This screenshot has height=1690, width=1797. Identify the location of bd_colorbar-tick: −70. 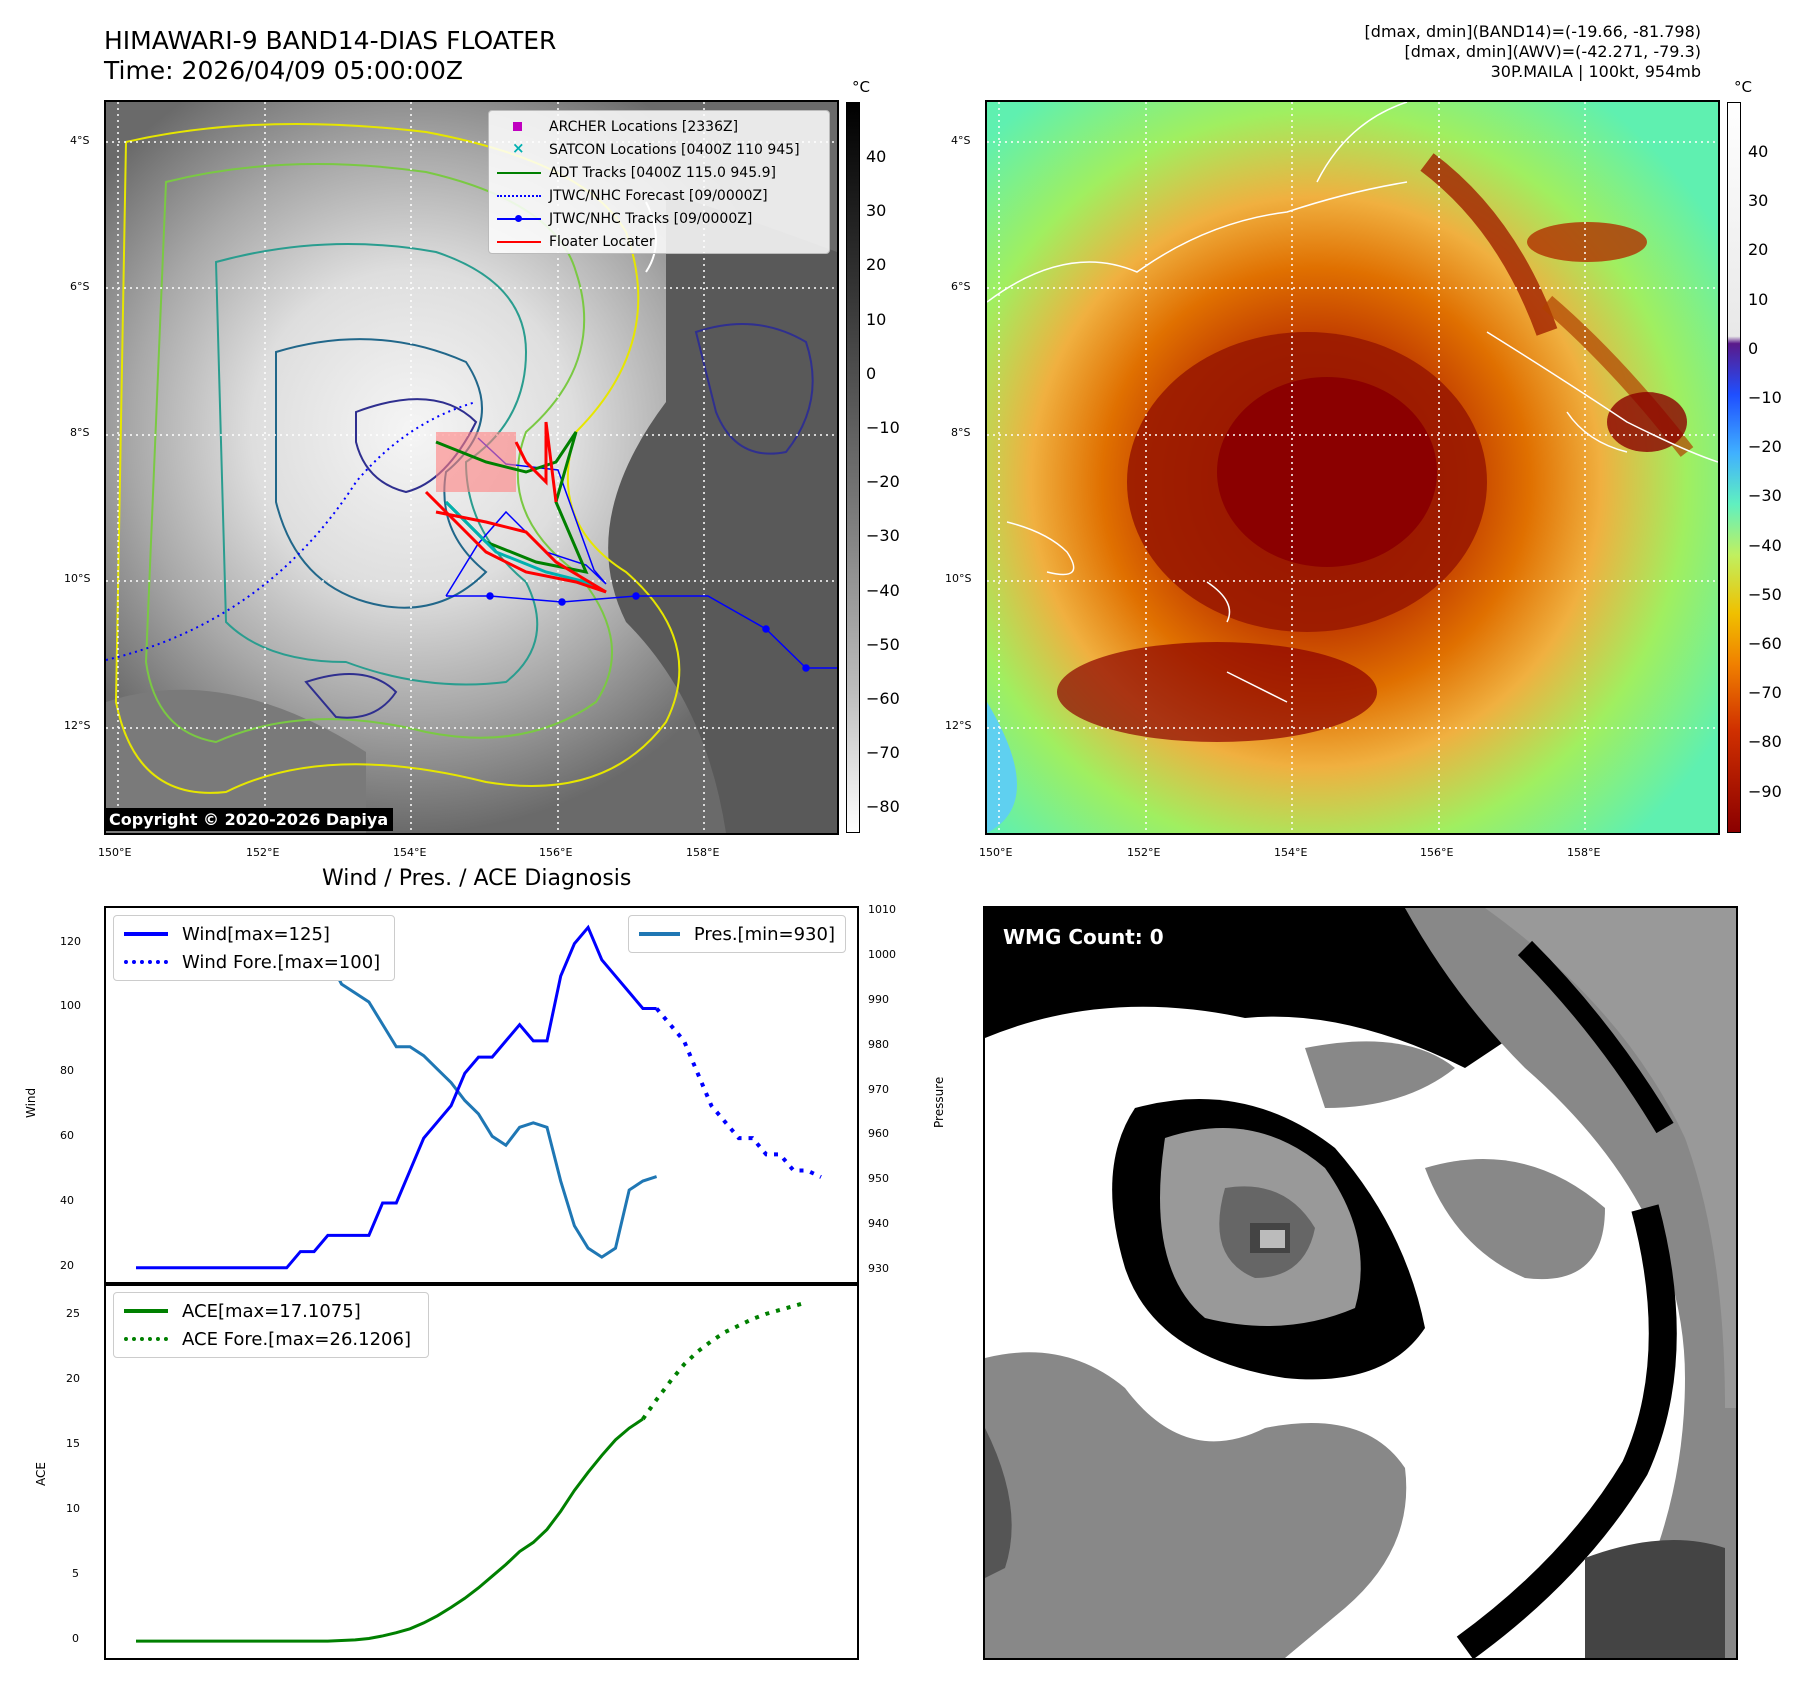
(1765, 693).